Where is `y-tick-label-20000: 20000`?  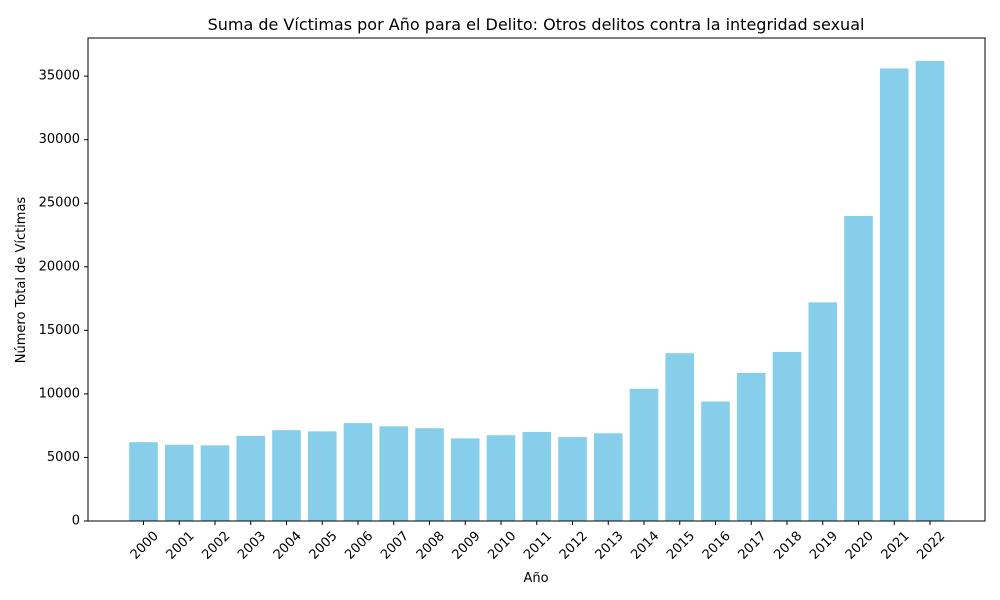
y-tick-label-20000: 20000 is located at coordinates (59, 266).